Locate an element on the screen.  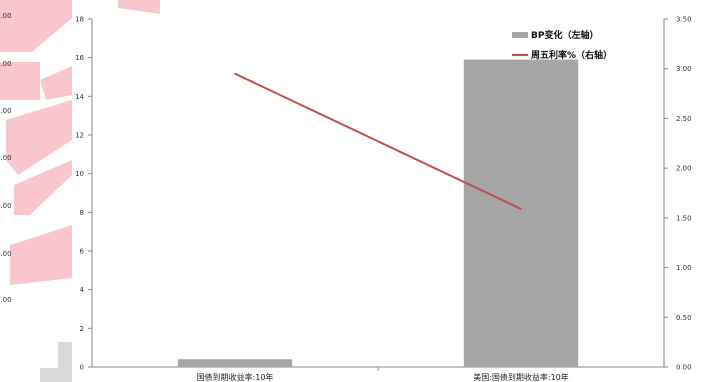
category-labels: 国债到期收益率:10年 美国:国债到期收益率:10年 is located at coordinates (383, 377).